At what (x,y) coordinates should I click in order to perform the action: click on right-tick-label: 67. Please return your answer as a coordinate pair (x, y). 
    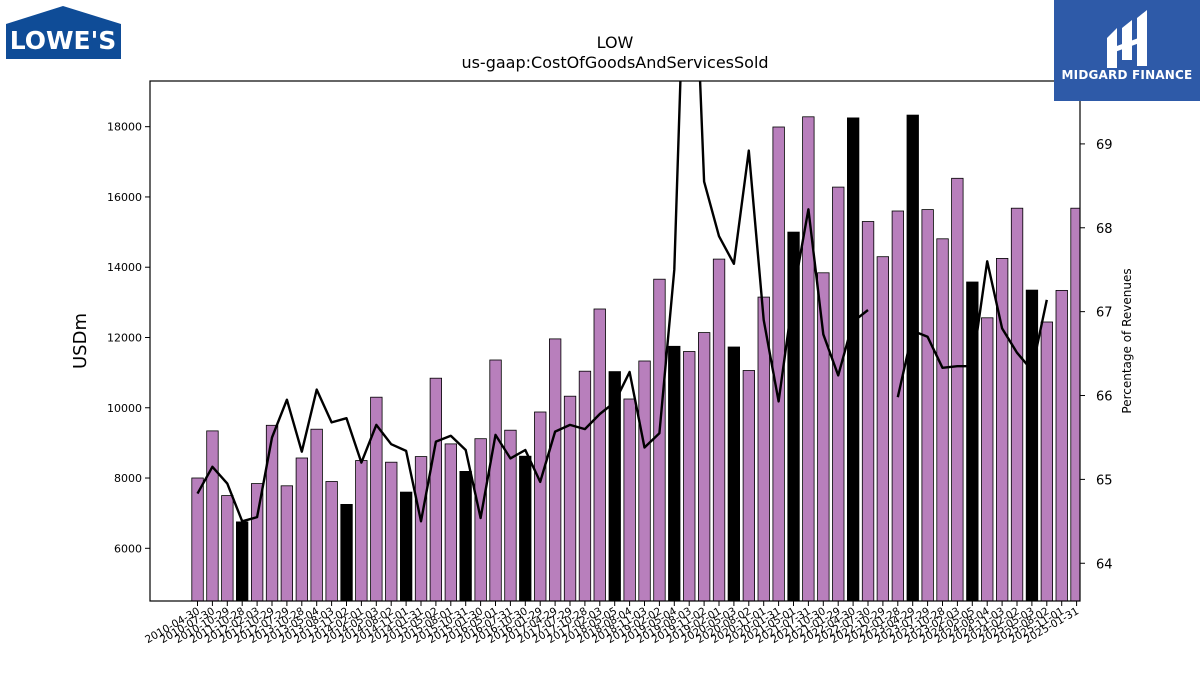
    Looking at the image, I should click on (1104, 313).